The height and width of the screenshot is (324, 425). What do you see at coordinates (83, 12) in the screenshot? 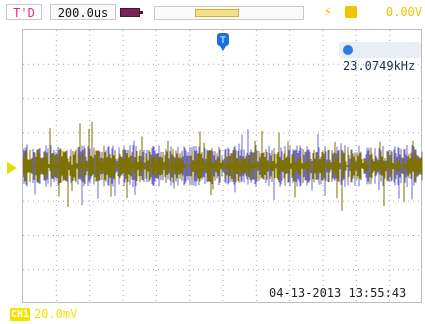
I see `timebase-readout: 200.0us` at bounding box center [83, 12].